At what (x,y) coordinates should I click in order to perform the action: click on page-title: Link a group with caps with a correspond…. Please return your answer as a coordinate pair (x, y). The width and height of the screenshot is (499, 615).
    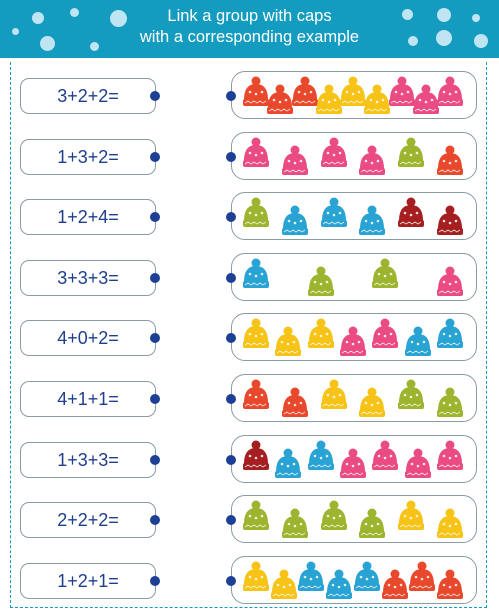
    Looking at the image, I should click on (249, 27).